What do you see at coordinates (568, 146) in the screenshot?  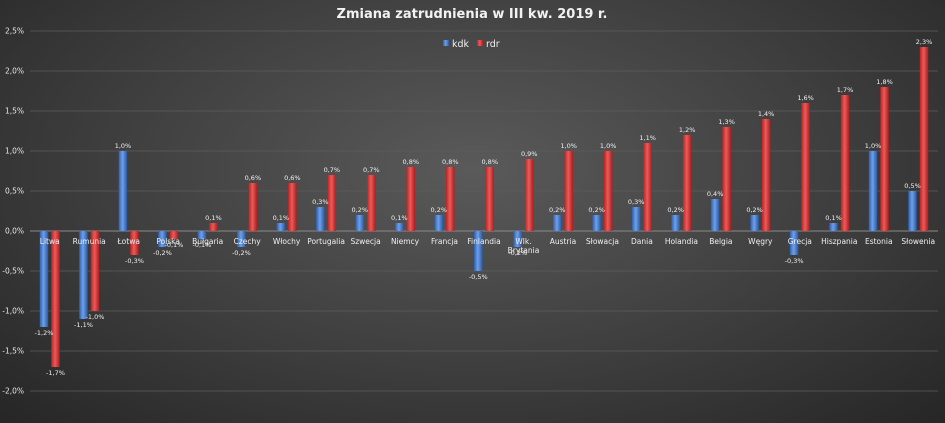 I see `data-label-rdr: 1,0%` at bounding box center [568, 146].